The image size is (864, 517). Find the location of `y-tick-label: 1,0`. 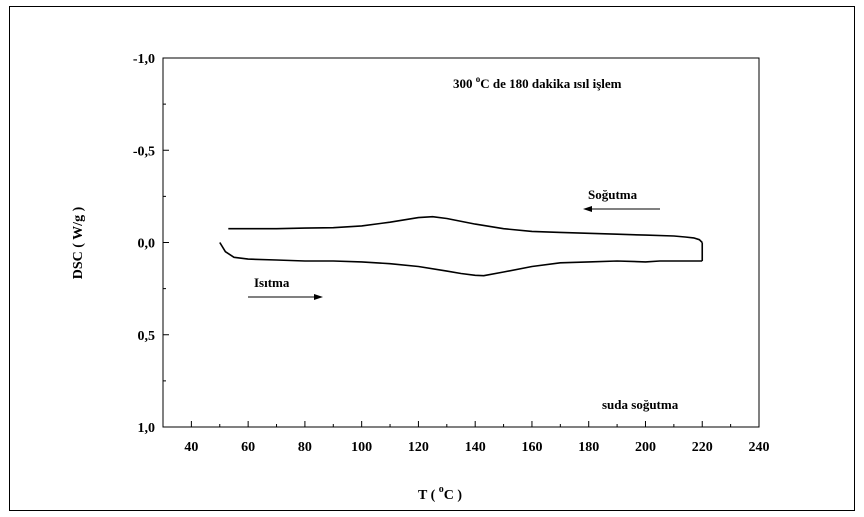

y-tick-label: 1,0 is located at coordinates (147, 428).